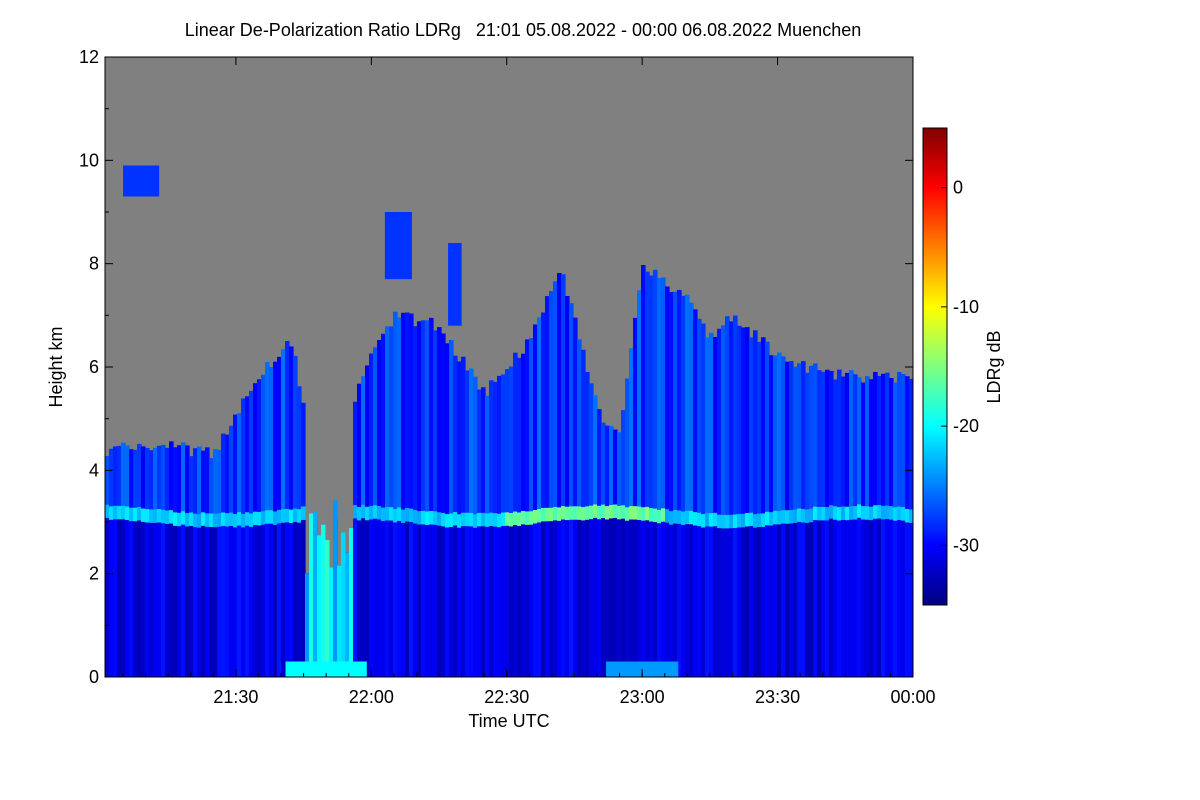 This screenshot has width=1200, height=800. Describe the element at coordinates (94, 264) in the screenshot. I see `y-tick-label: 8` at that location.